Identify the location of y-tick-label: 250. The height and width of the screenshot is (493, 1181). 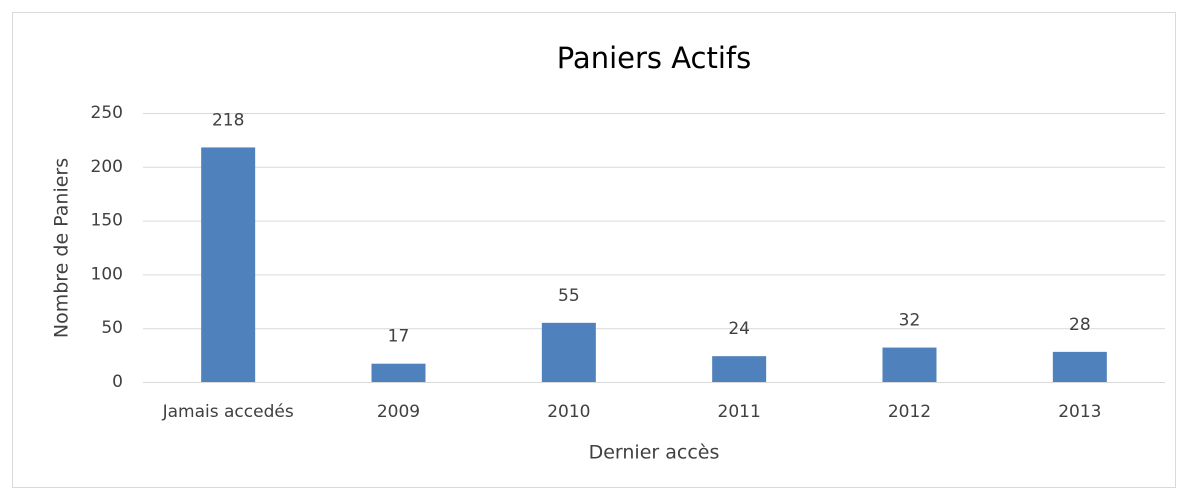
(107, 113).